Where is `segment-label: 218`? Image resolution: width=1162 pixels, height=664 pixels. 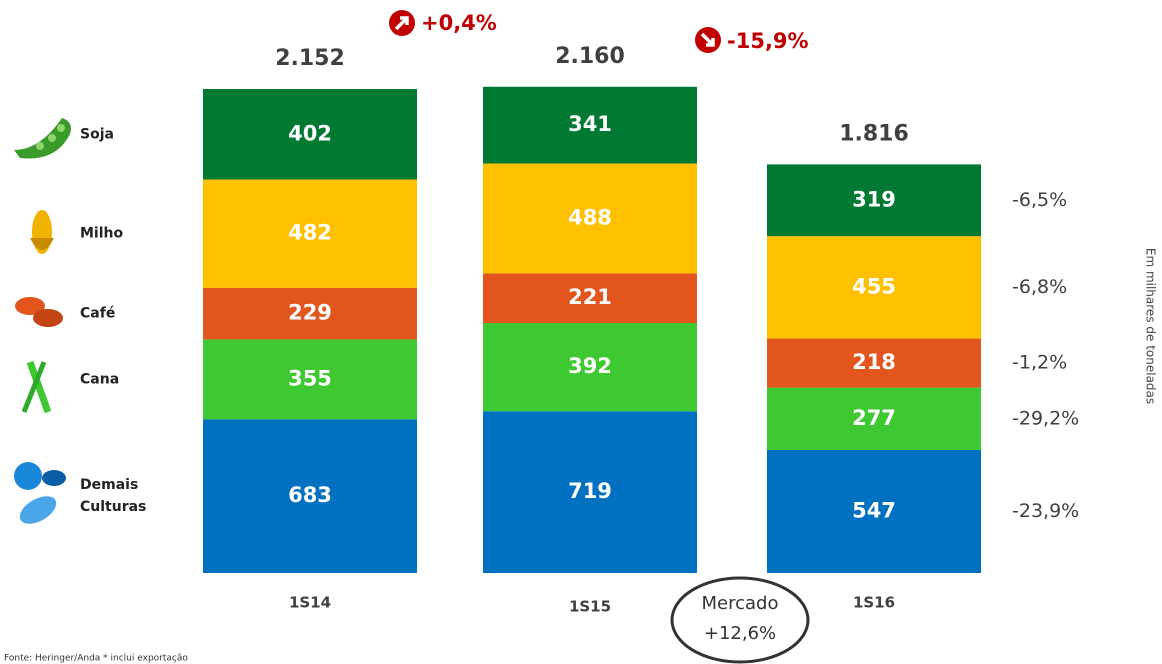 segment-label: 218 is located at coordinates (874, 362).